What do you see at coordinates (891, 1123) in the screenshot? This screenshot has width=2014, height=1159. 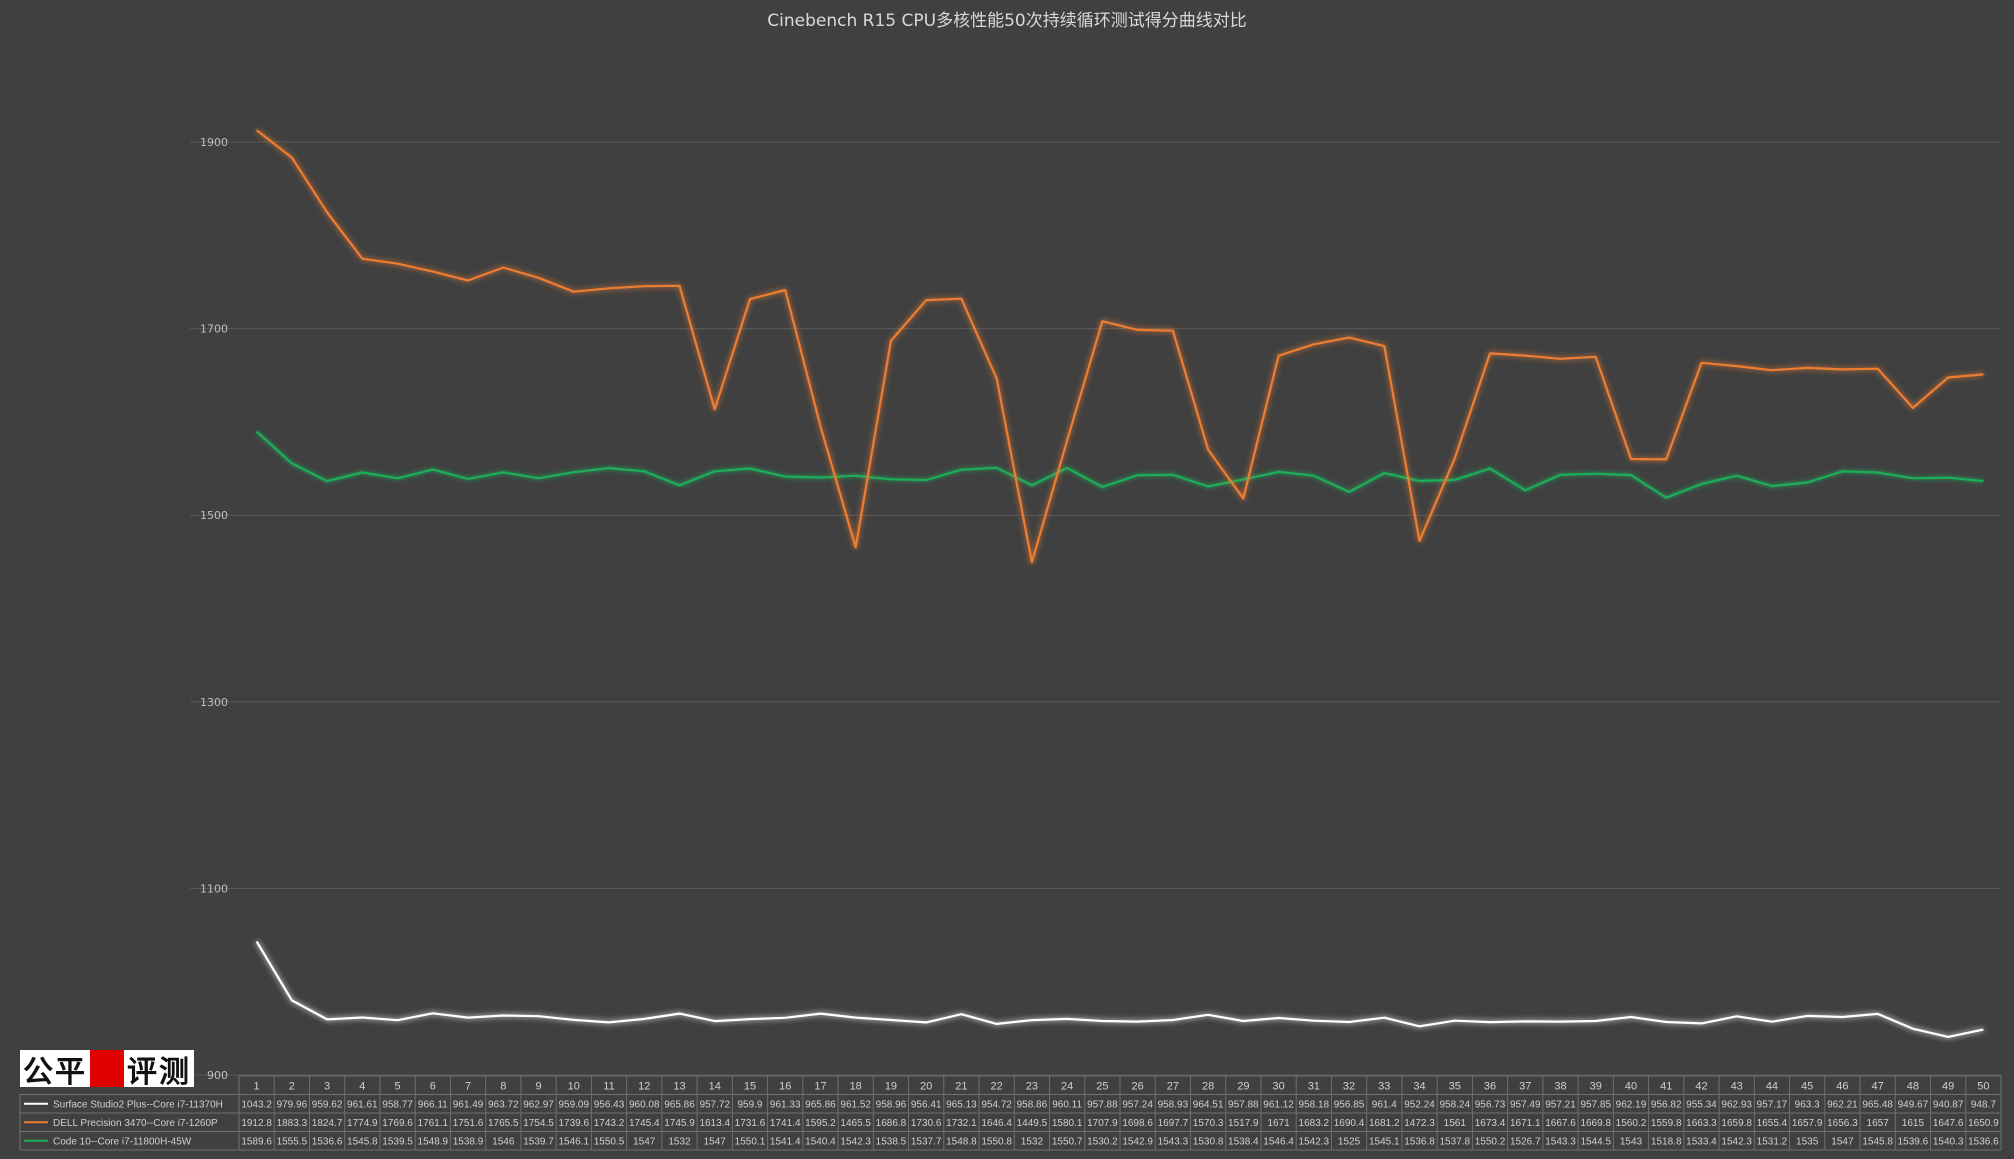 I see `data-cell: 1686.8` at bounding box center [891, 1123].